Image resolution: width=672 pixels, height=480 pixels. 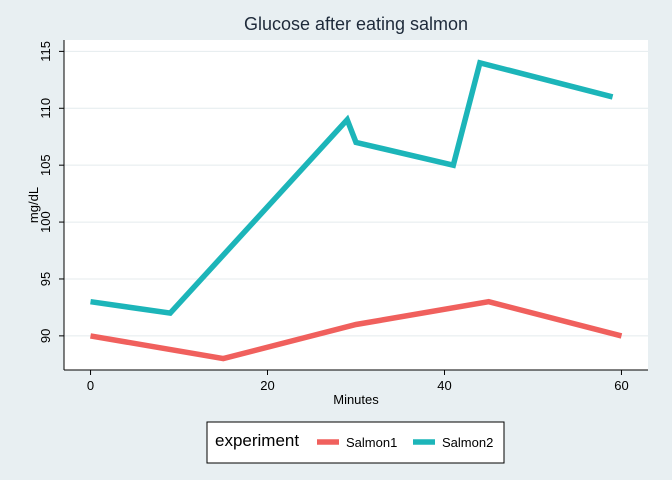 What do you see at coordinates (356, 330) in the screenshot?
I see `series-line-salmon1` at bounding box center [356, 330].